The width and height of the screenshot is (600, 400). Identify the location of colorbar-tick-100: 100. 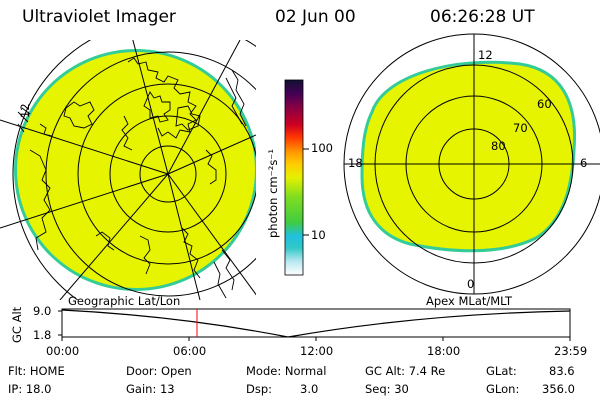
(322, 148).